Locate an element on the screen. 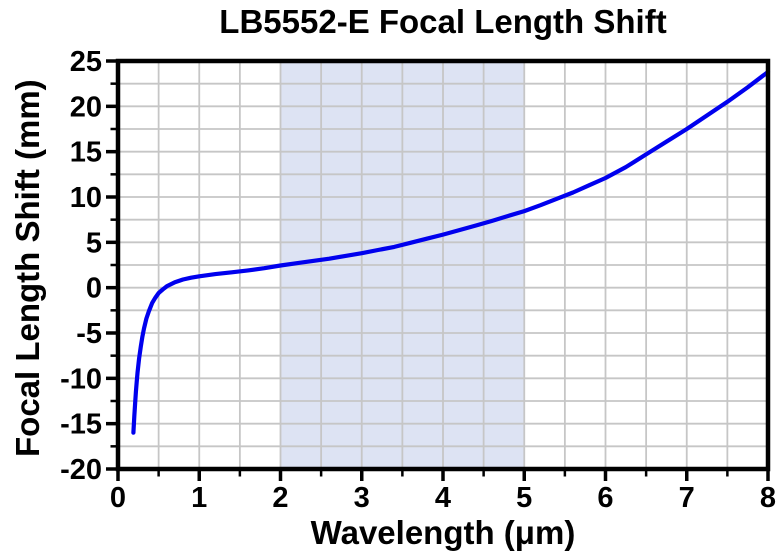 Image resolution: width=780 pixels, height=556 pixels. x-tick-label: 7 is located at coordinates (687, 498).